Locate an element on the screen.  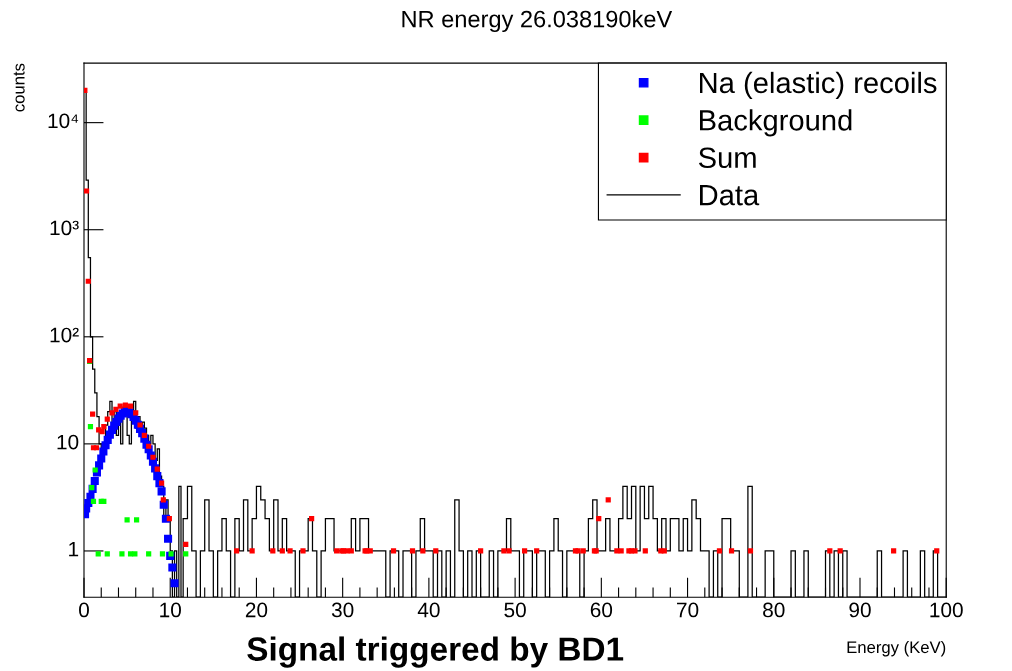
x-tick-label: 40 is located at coordinates (428, 610).